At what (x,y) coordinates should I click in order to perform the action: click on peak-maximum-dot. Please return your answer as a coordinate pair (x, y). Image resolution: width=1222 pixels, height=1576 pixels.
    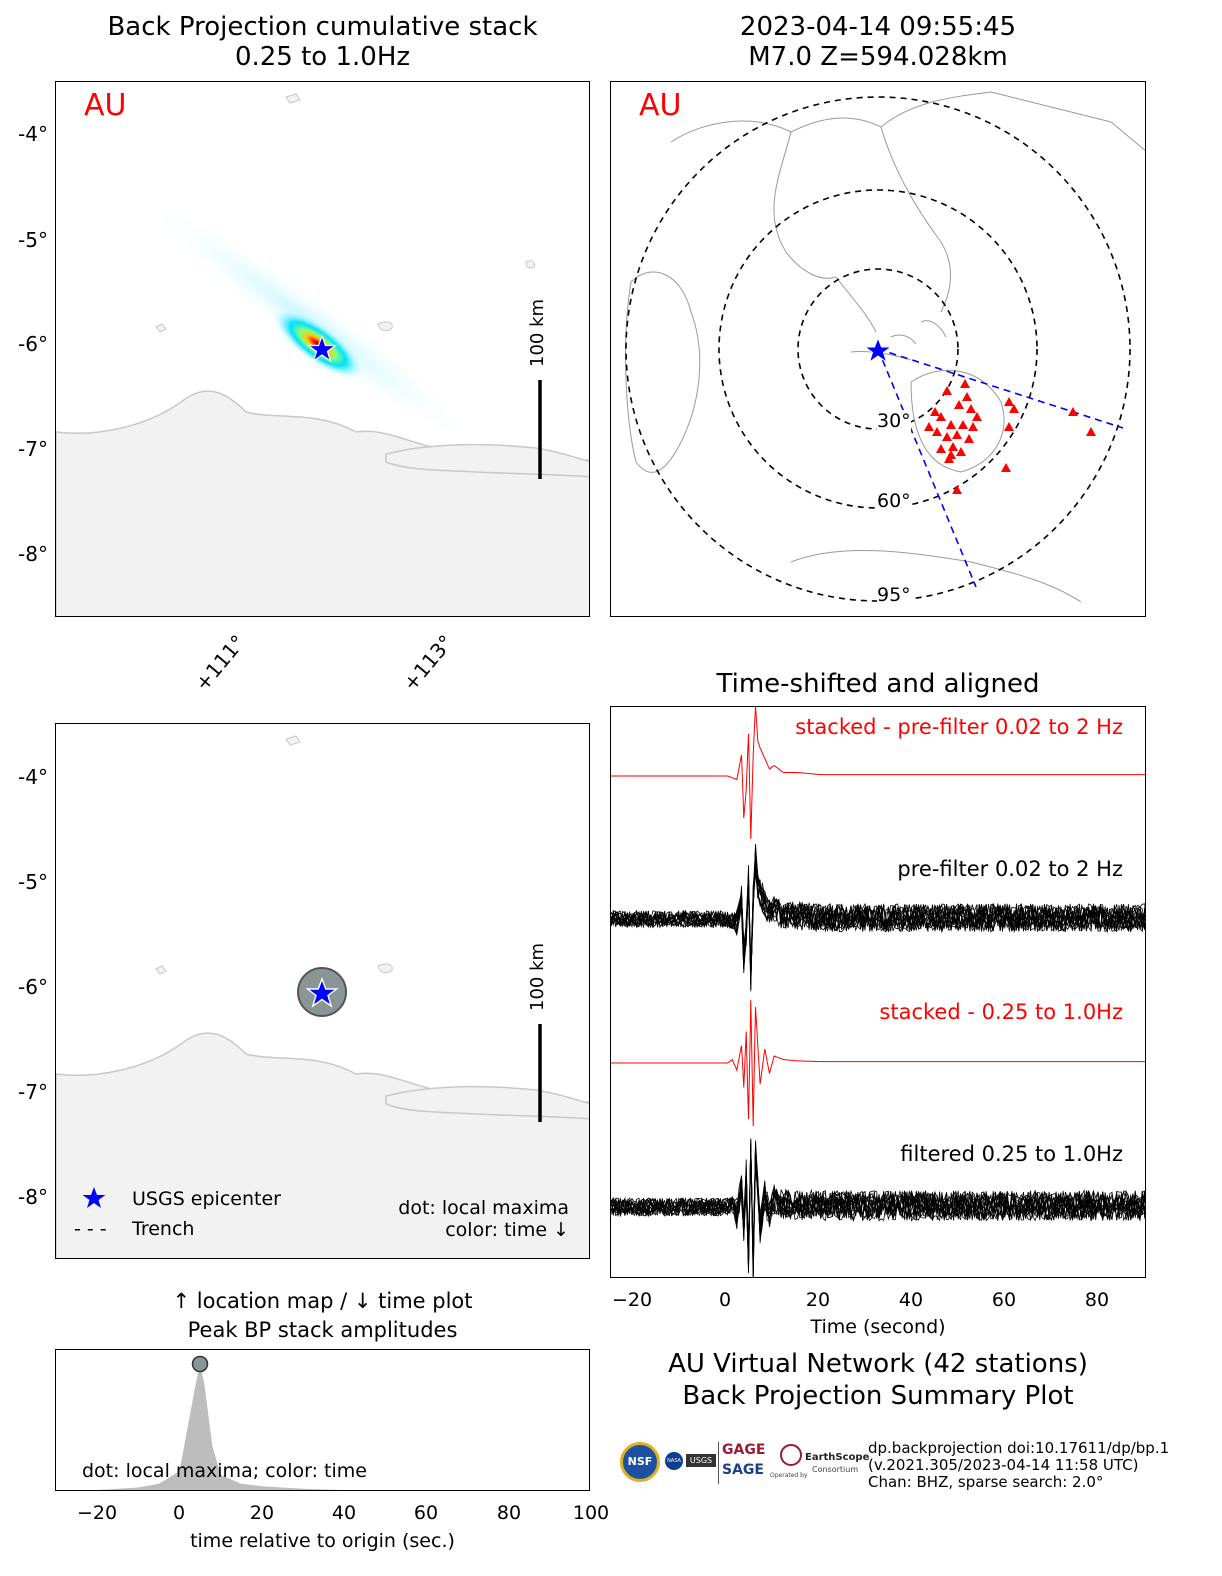
    Looking at the image, I should click on (200, 1364).